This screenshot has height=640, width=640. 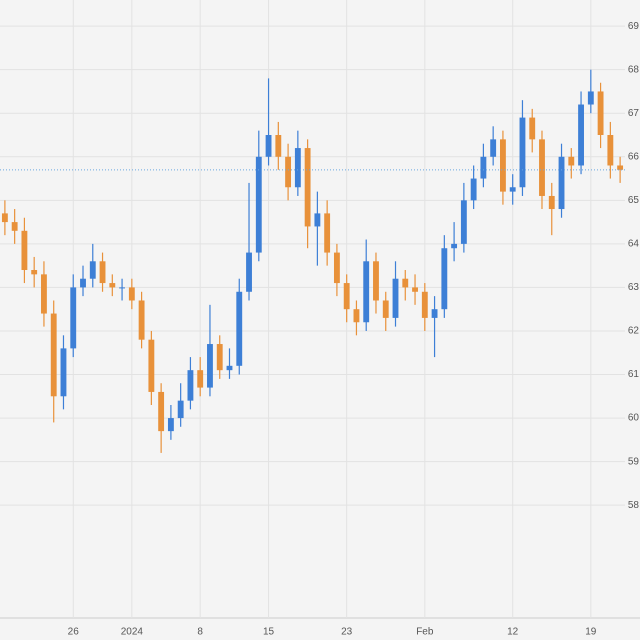 I want to click on y-tick-label: 62, so click(x=634, y=331).